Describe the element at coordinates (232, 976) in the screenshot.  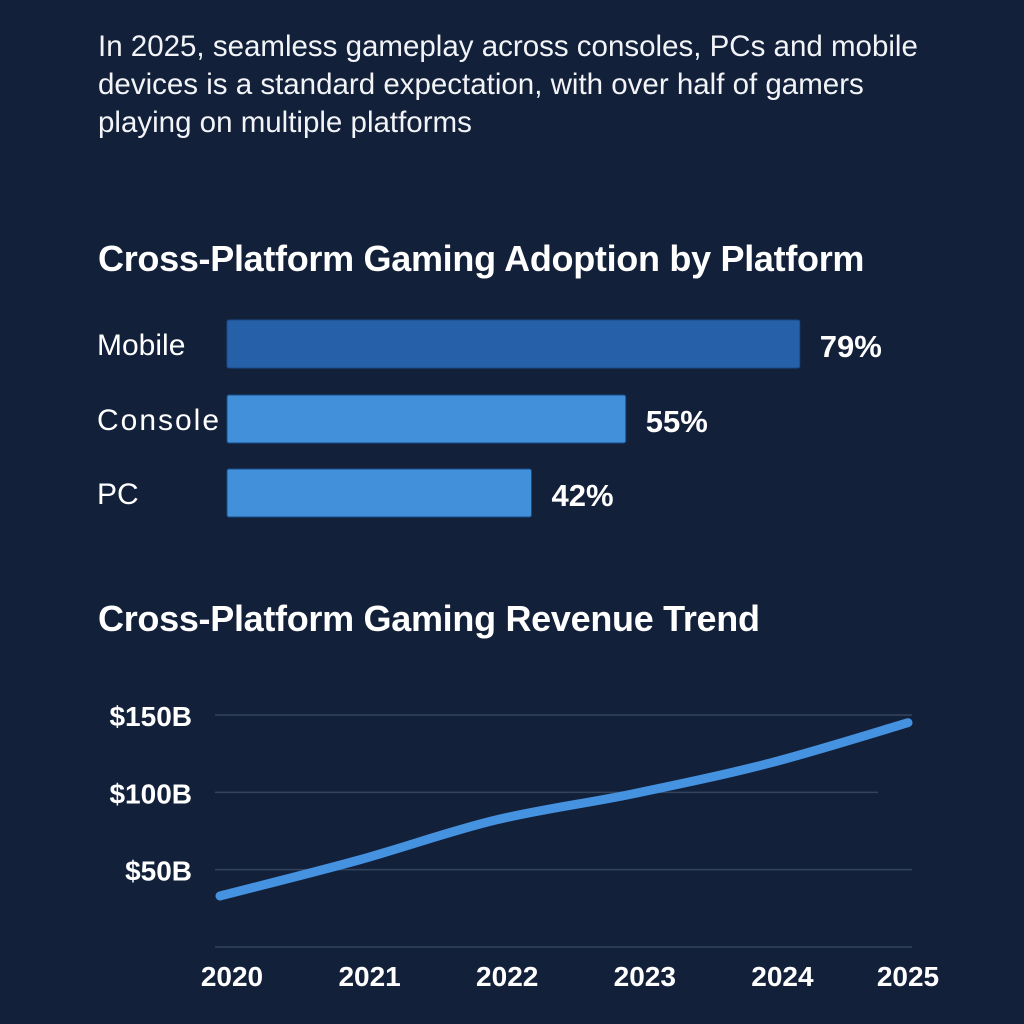
I see `x-tick-label: 2020` at that location.